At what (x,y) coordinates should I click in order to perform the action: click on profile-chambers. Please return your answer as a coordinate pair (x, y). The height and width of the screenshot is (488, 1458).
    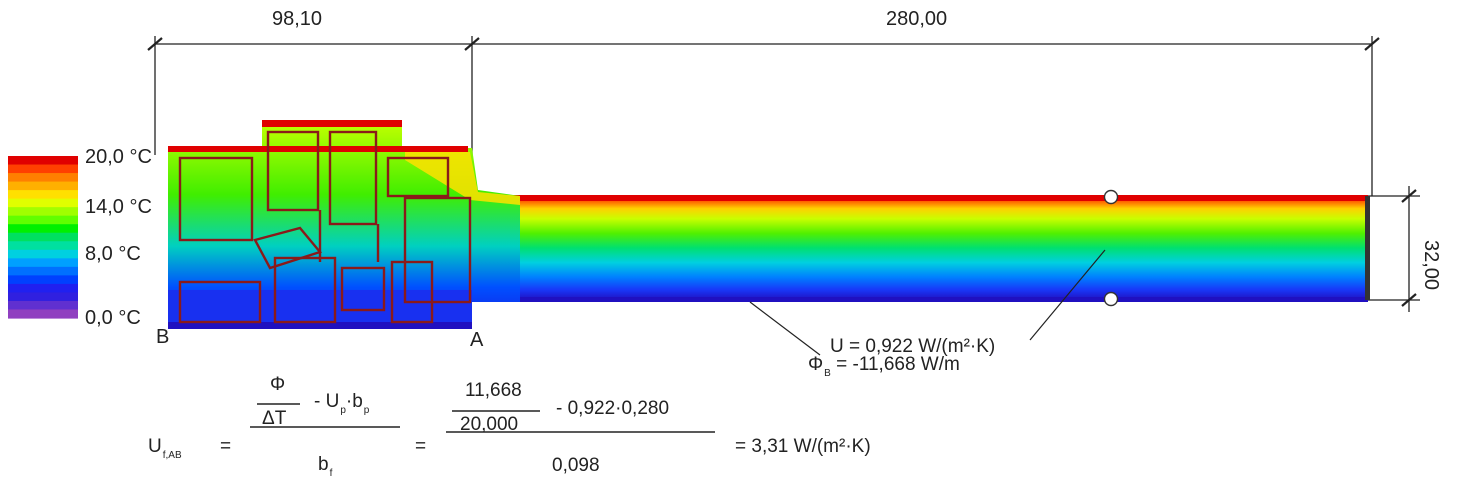
    Looking at the image, I should click on (325, 227).